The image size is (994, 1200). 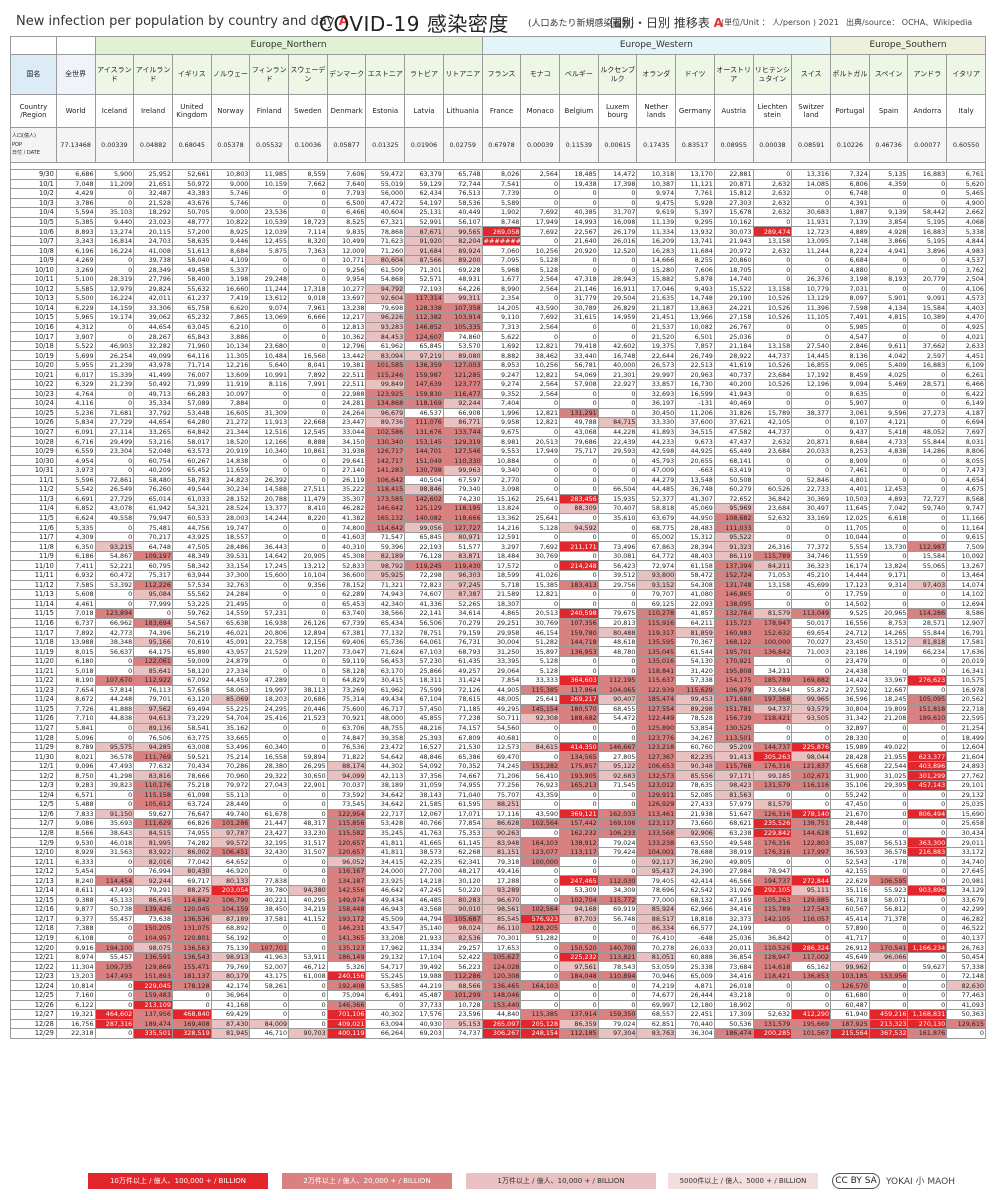 What do you see at coordinates (153, 785) in the screenshot?
I see `value-cell: 110,176` at bounding box center [153, 785].